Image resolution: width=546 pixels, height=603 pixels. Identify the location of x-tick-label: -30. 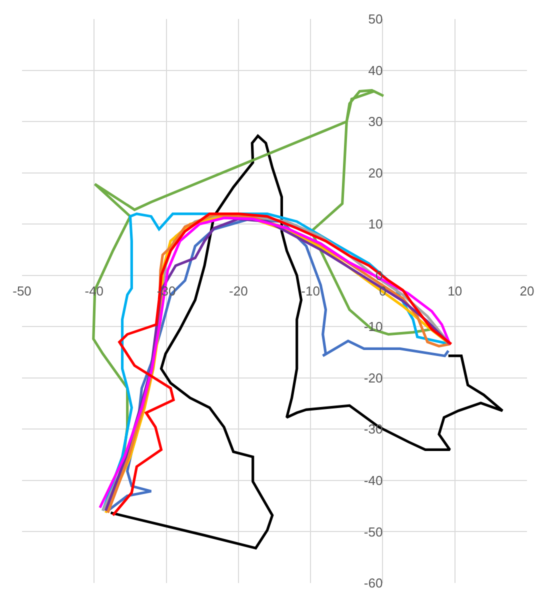
(166, 290).